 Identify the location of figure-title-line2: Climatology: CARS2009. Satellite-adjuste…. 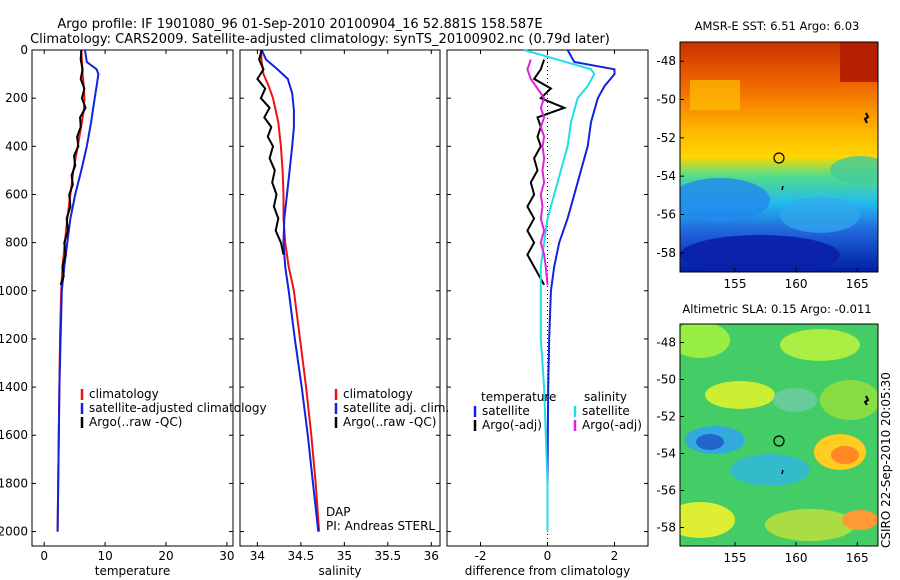
(320, 39).